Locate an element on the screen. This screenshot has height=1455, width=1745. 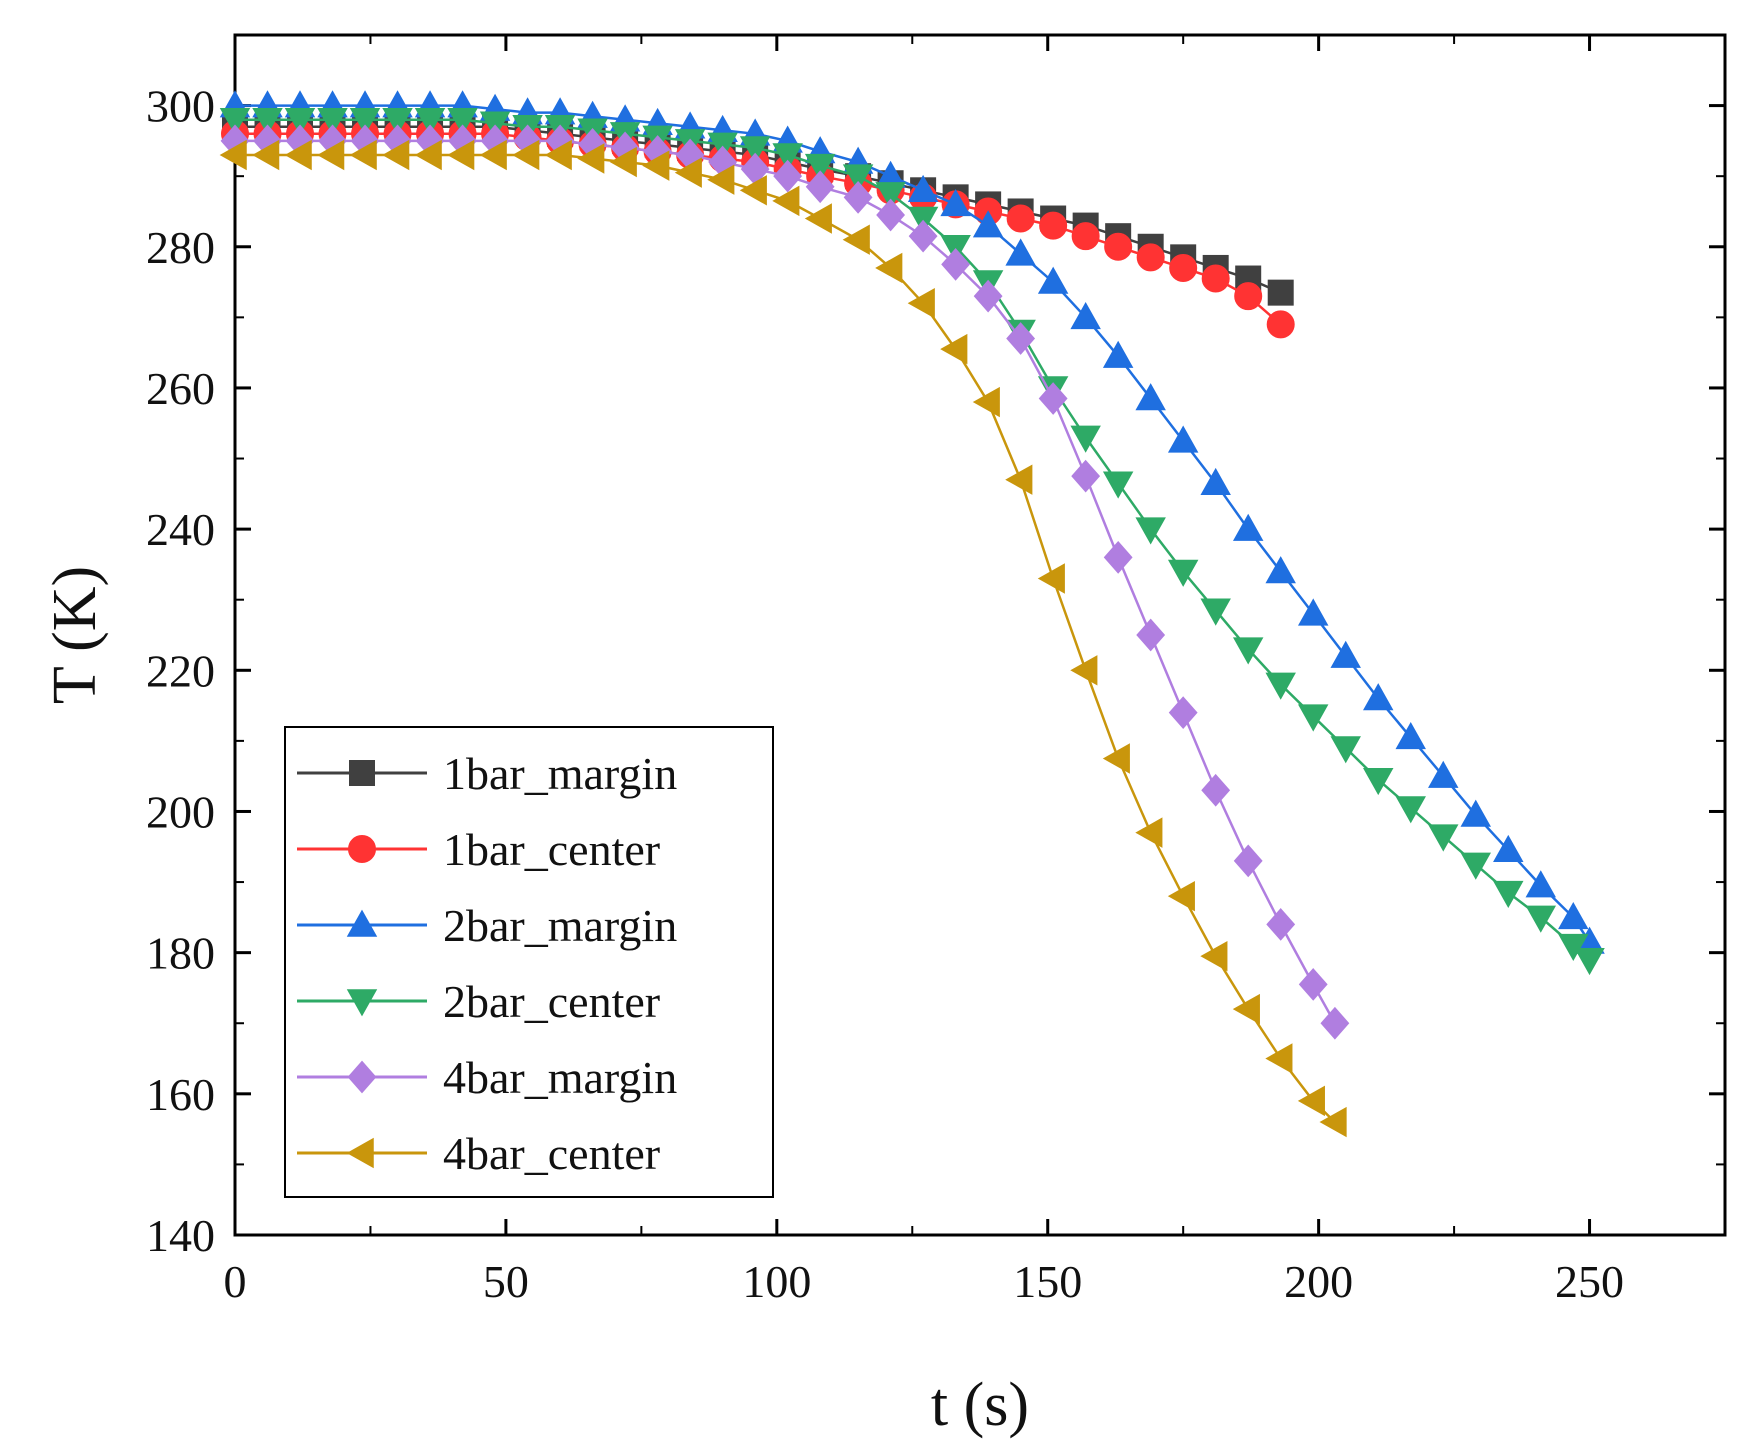
y-tick-label: 220 is located at coordinates (180, 670).